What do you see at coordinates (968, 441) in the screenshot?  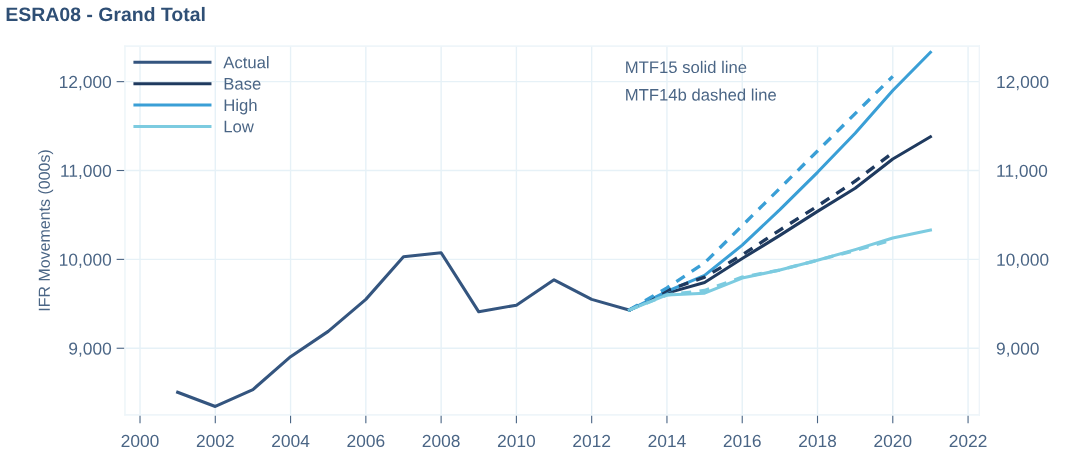 I see `x-tick-label: 2022` at bounding box center [968, 441].